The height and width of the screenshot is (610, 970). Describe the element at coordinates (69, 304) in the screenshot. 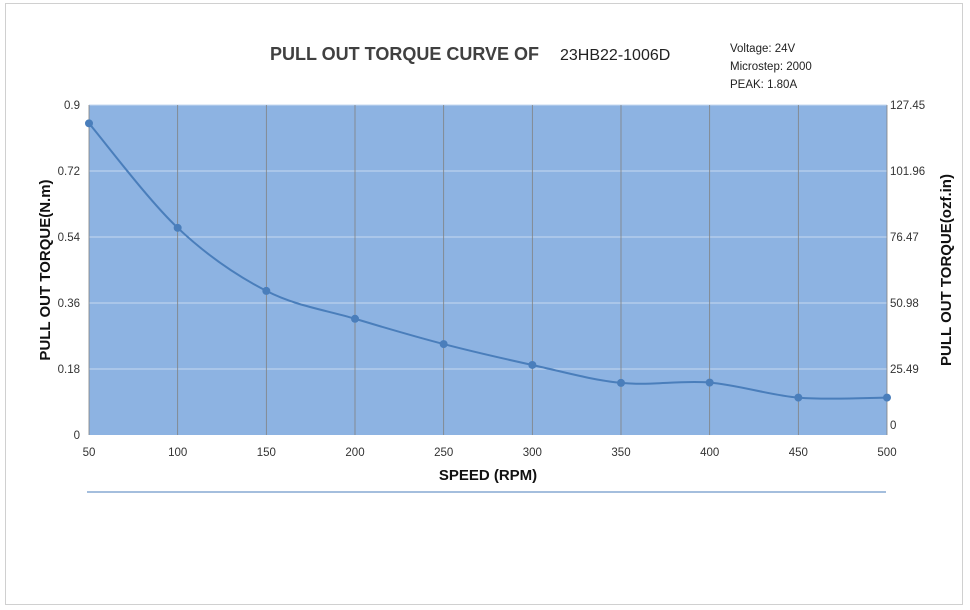

I see `y-tick-label: 0.36` at that location.